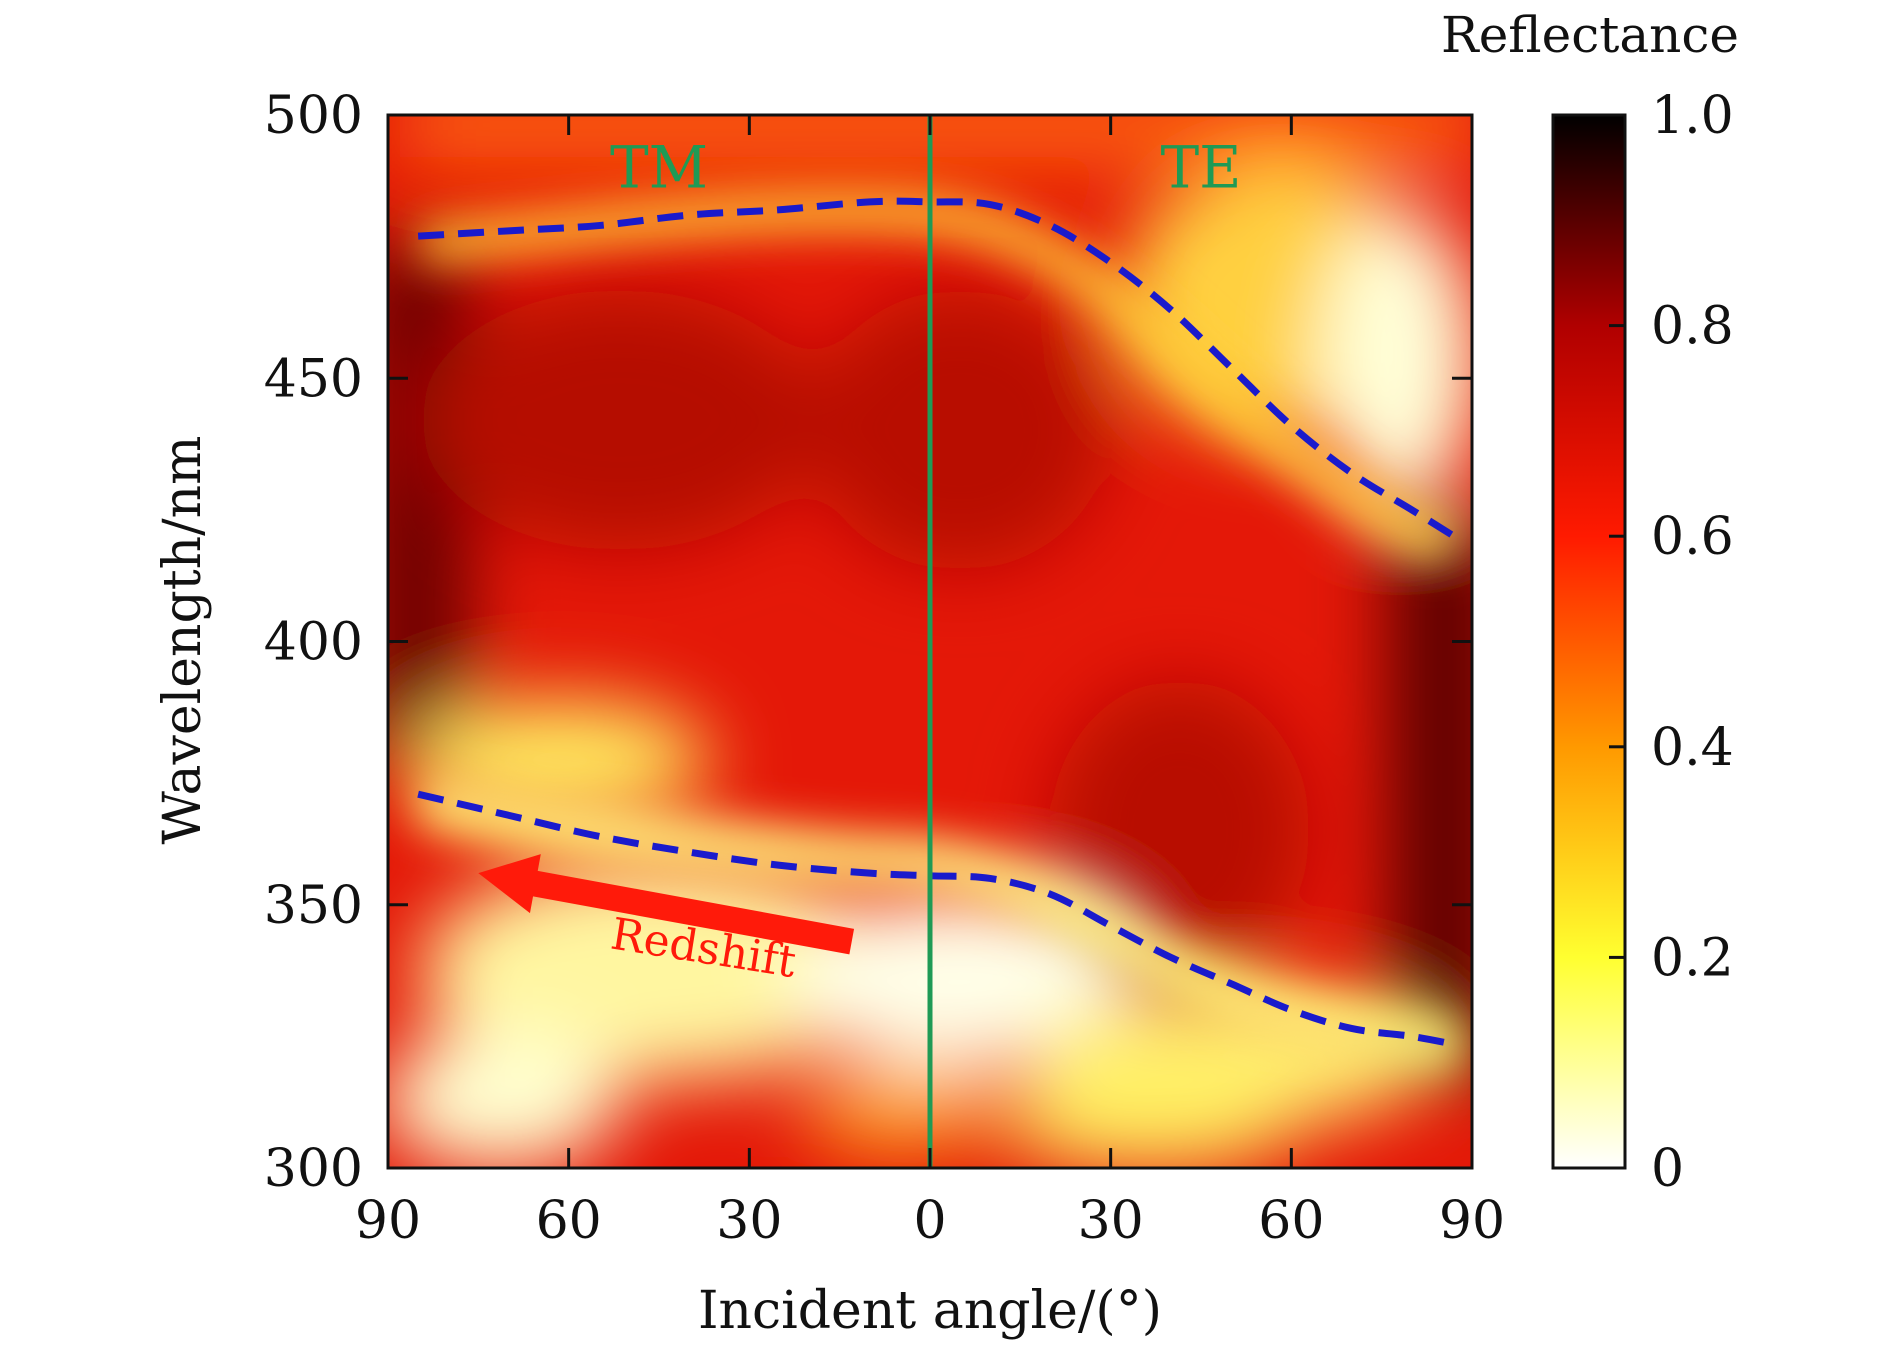 This screenshot has height=1347, width=1890. Describe the element at coordinates (1589, 641) in the screenshot. I see `colorbar` at that location.